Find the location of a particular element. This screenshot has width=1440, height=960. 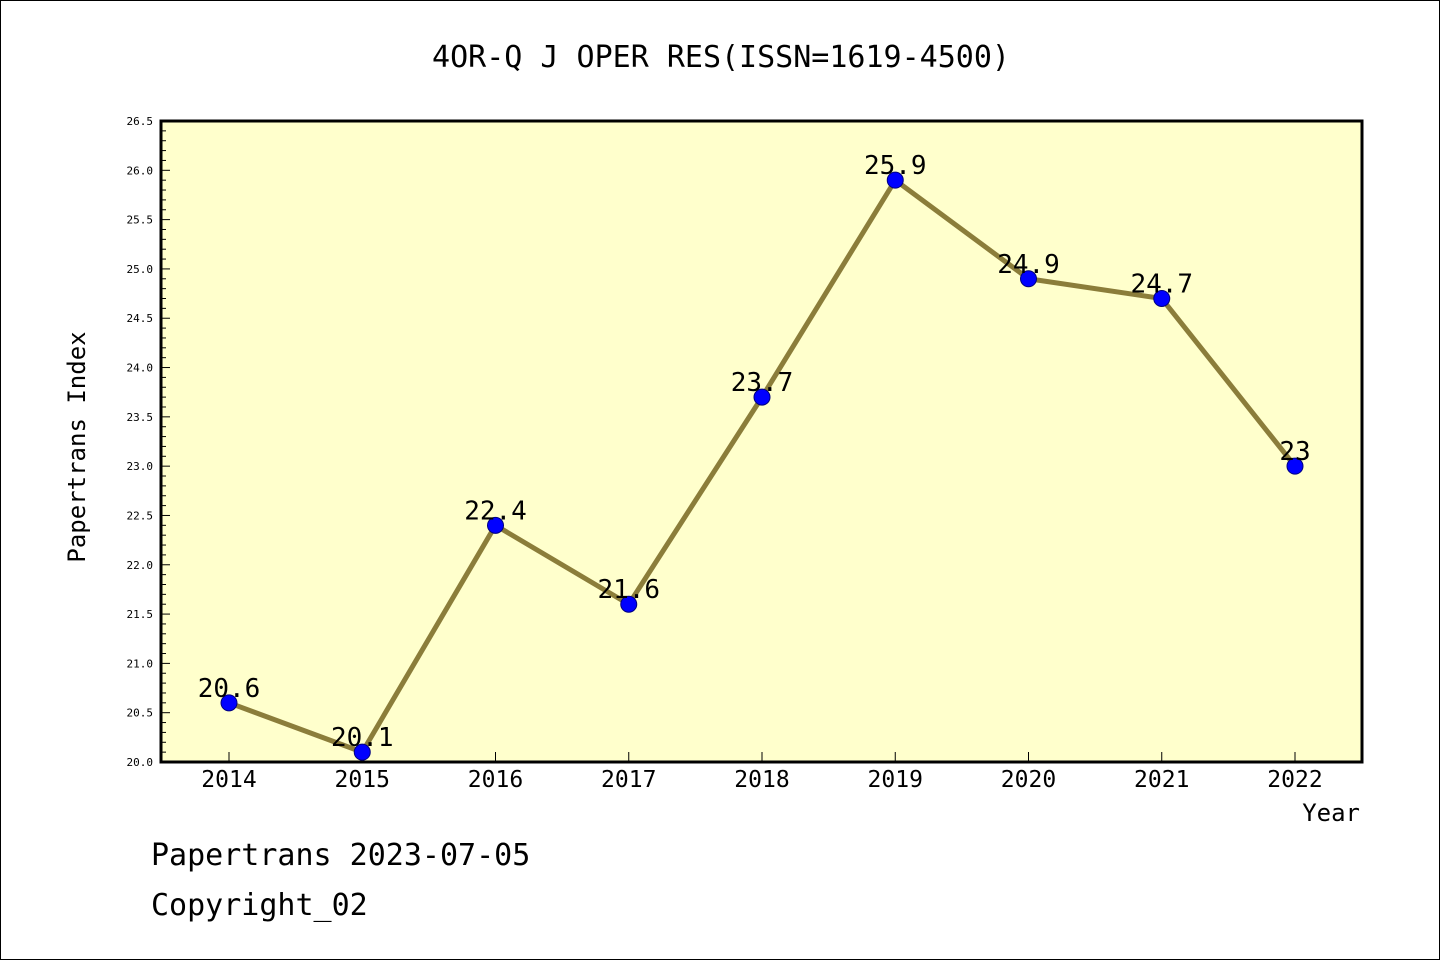

data-label: 23.7 is located at coordinates (762, 383).